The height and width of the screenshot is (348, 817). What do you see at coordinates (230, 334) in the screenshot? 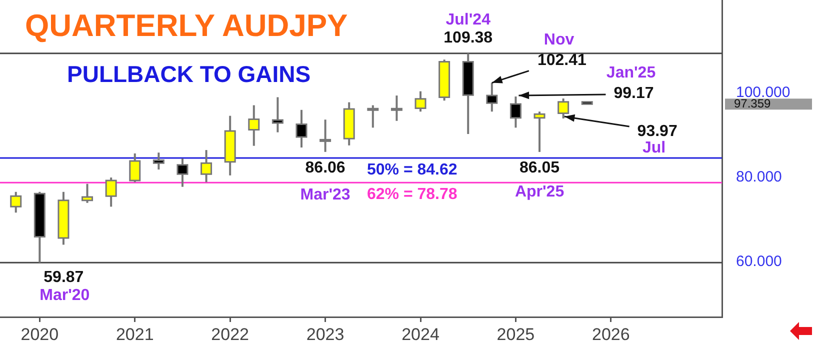
I see `x-tick-label: 2022` at bounding box center [230, 334].